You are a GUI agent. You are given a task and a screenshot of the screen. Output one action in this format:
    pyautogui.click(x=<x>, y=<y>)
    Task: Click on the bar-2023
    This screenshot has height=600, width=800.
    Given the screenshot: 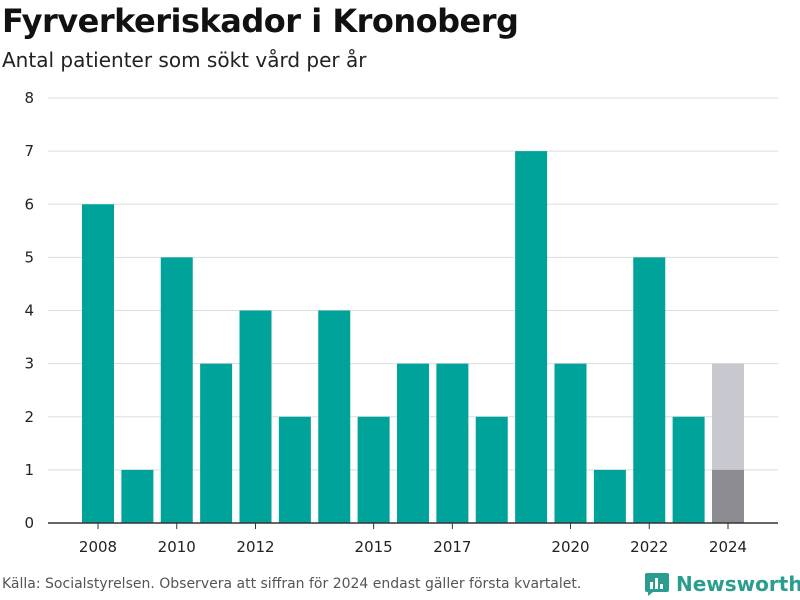 What is the action you would take?
    pyautogui.click(x=688, y=469)
    